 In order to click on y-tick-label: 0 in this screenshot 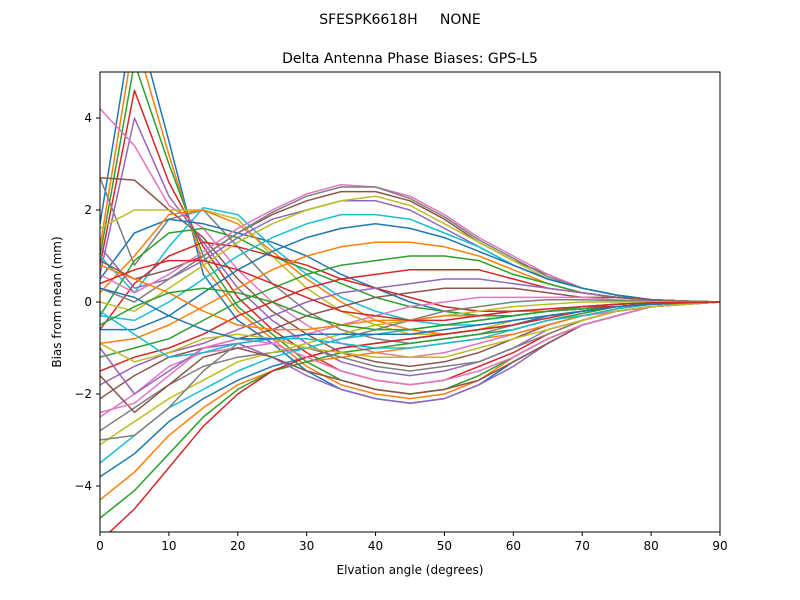, I will do `click(88, 302)`.